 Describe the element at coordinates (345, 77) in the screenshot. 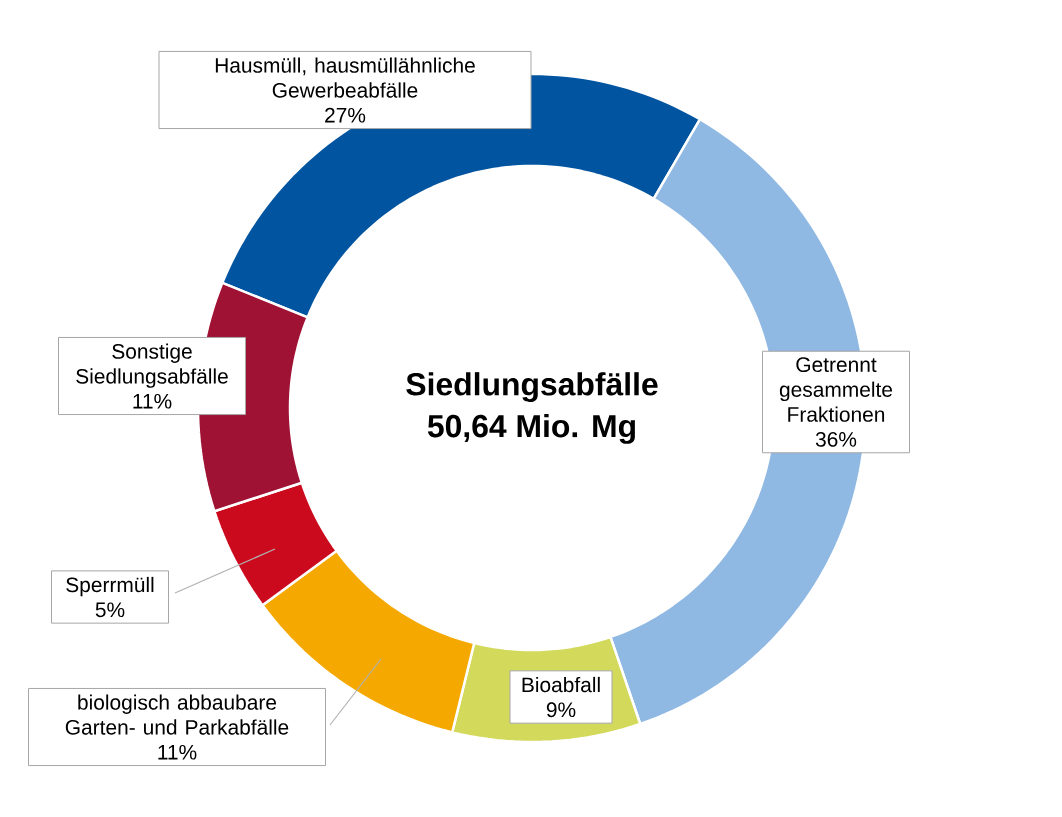

I see `slice-label: Hausmüll, hausmüllähnliche Gewerbeabfälle` at that location.